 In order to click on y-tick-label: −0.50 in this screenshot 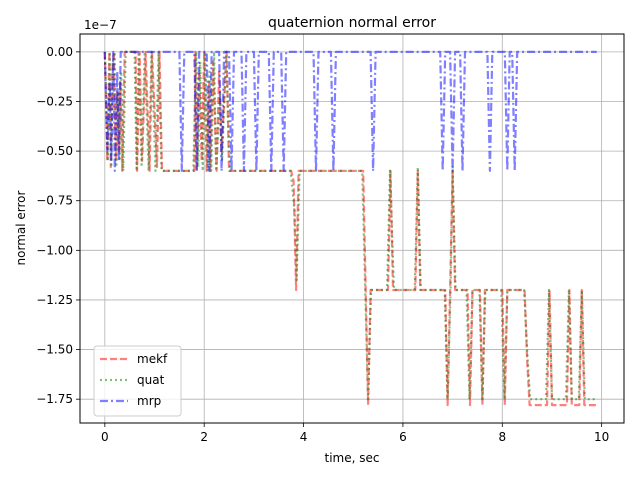, I will do `click(54, 151)`.